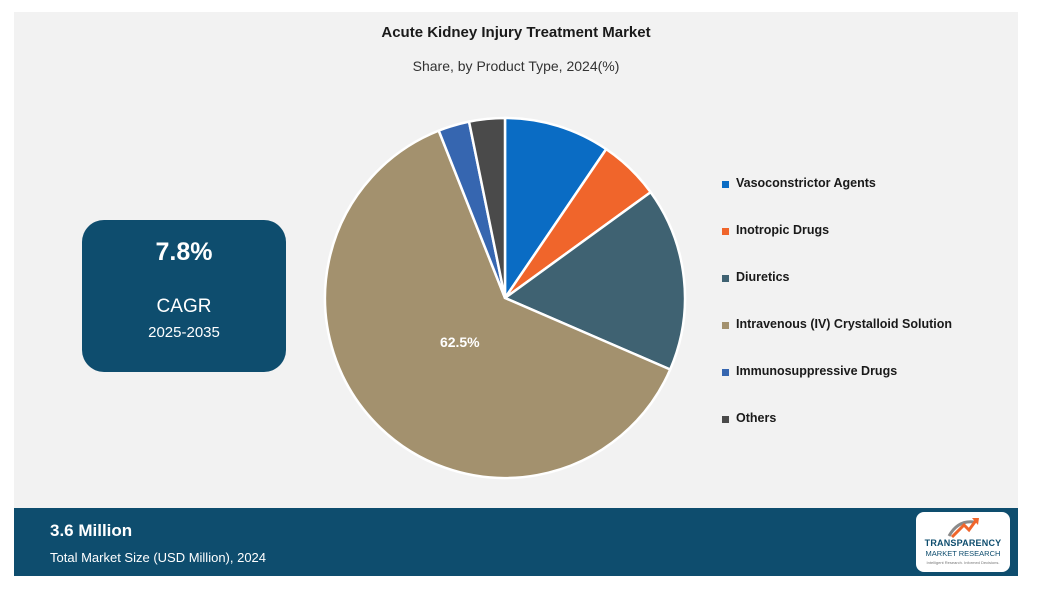 The width and height of the screenshot is (1038, 596). What do you see at coordinates (867, 246) in the screenshot?
I see `legend-item-inotropic-drugs: Inotropic Drugs` at bounding box center [867, 246].